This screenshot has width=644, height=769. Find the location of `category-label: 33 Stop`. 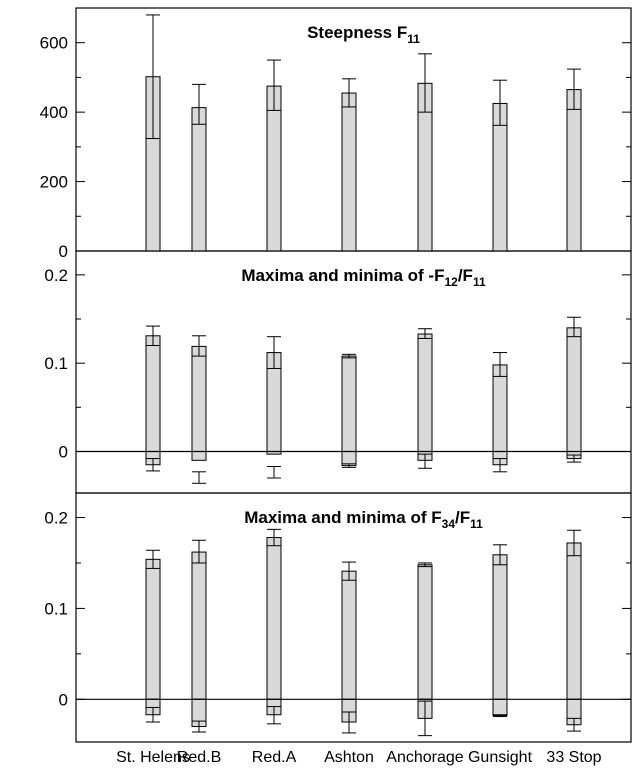

category-label: 33 Stop is located at coordinates (573, 757).